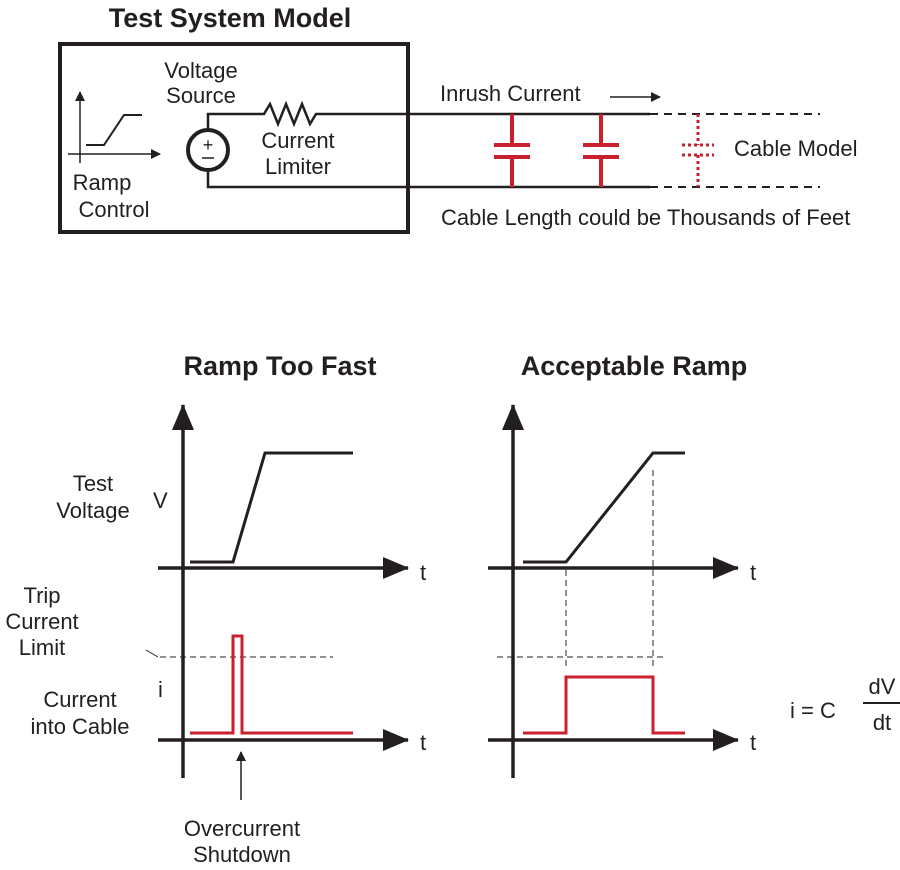 The height and width of the screenshot is (870, 900). Describe the element at coordinates (882, 686) in the screenshot. I see `equation-numerator: dV` at that location.